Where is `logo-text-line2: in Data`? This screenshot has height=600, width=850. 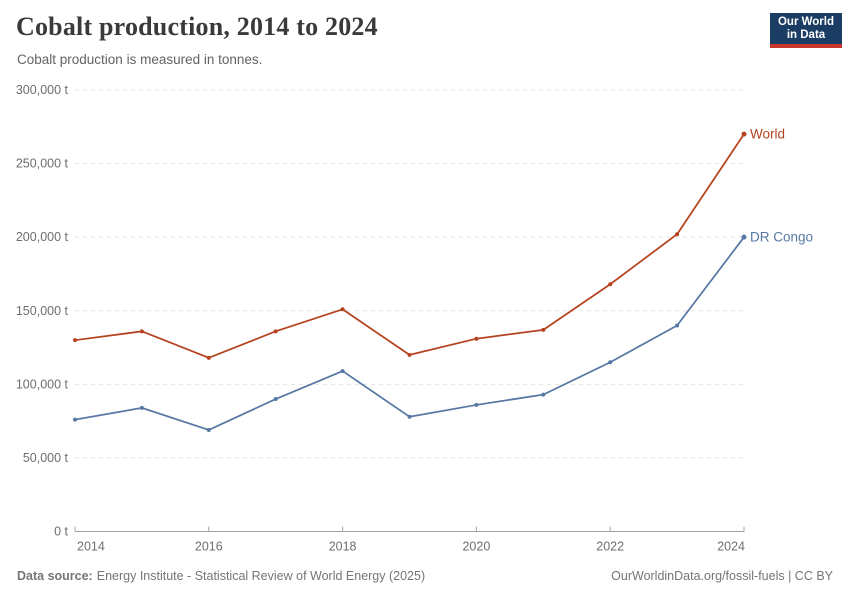 logo-text-line2: in Data is located at coordinates (806, 34).